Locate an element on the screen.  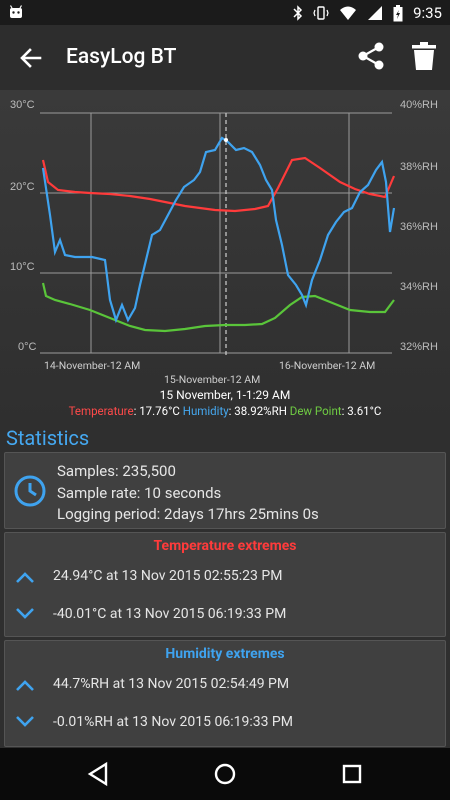
cursor-time-label: 15 November, 1-1:29 AM is located at coordinates (225, 395).